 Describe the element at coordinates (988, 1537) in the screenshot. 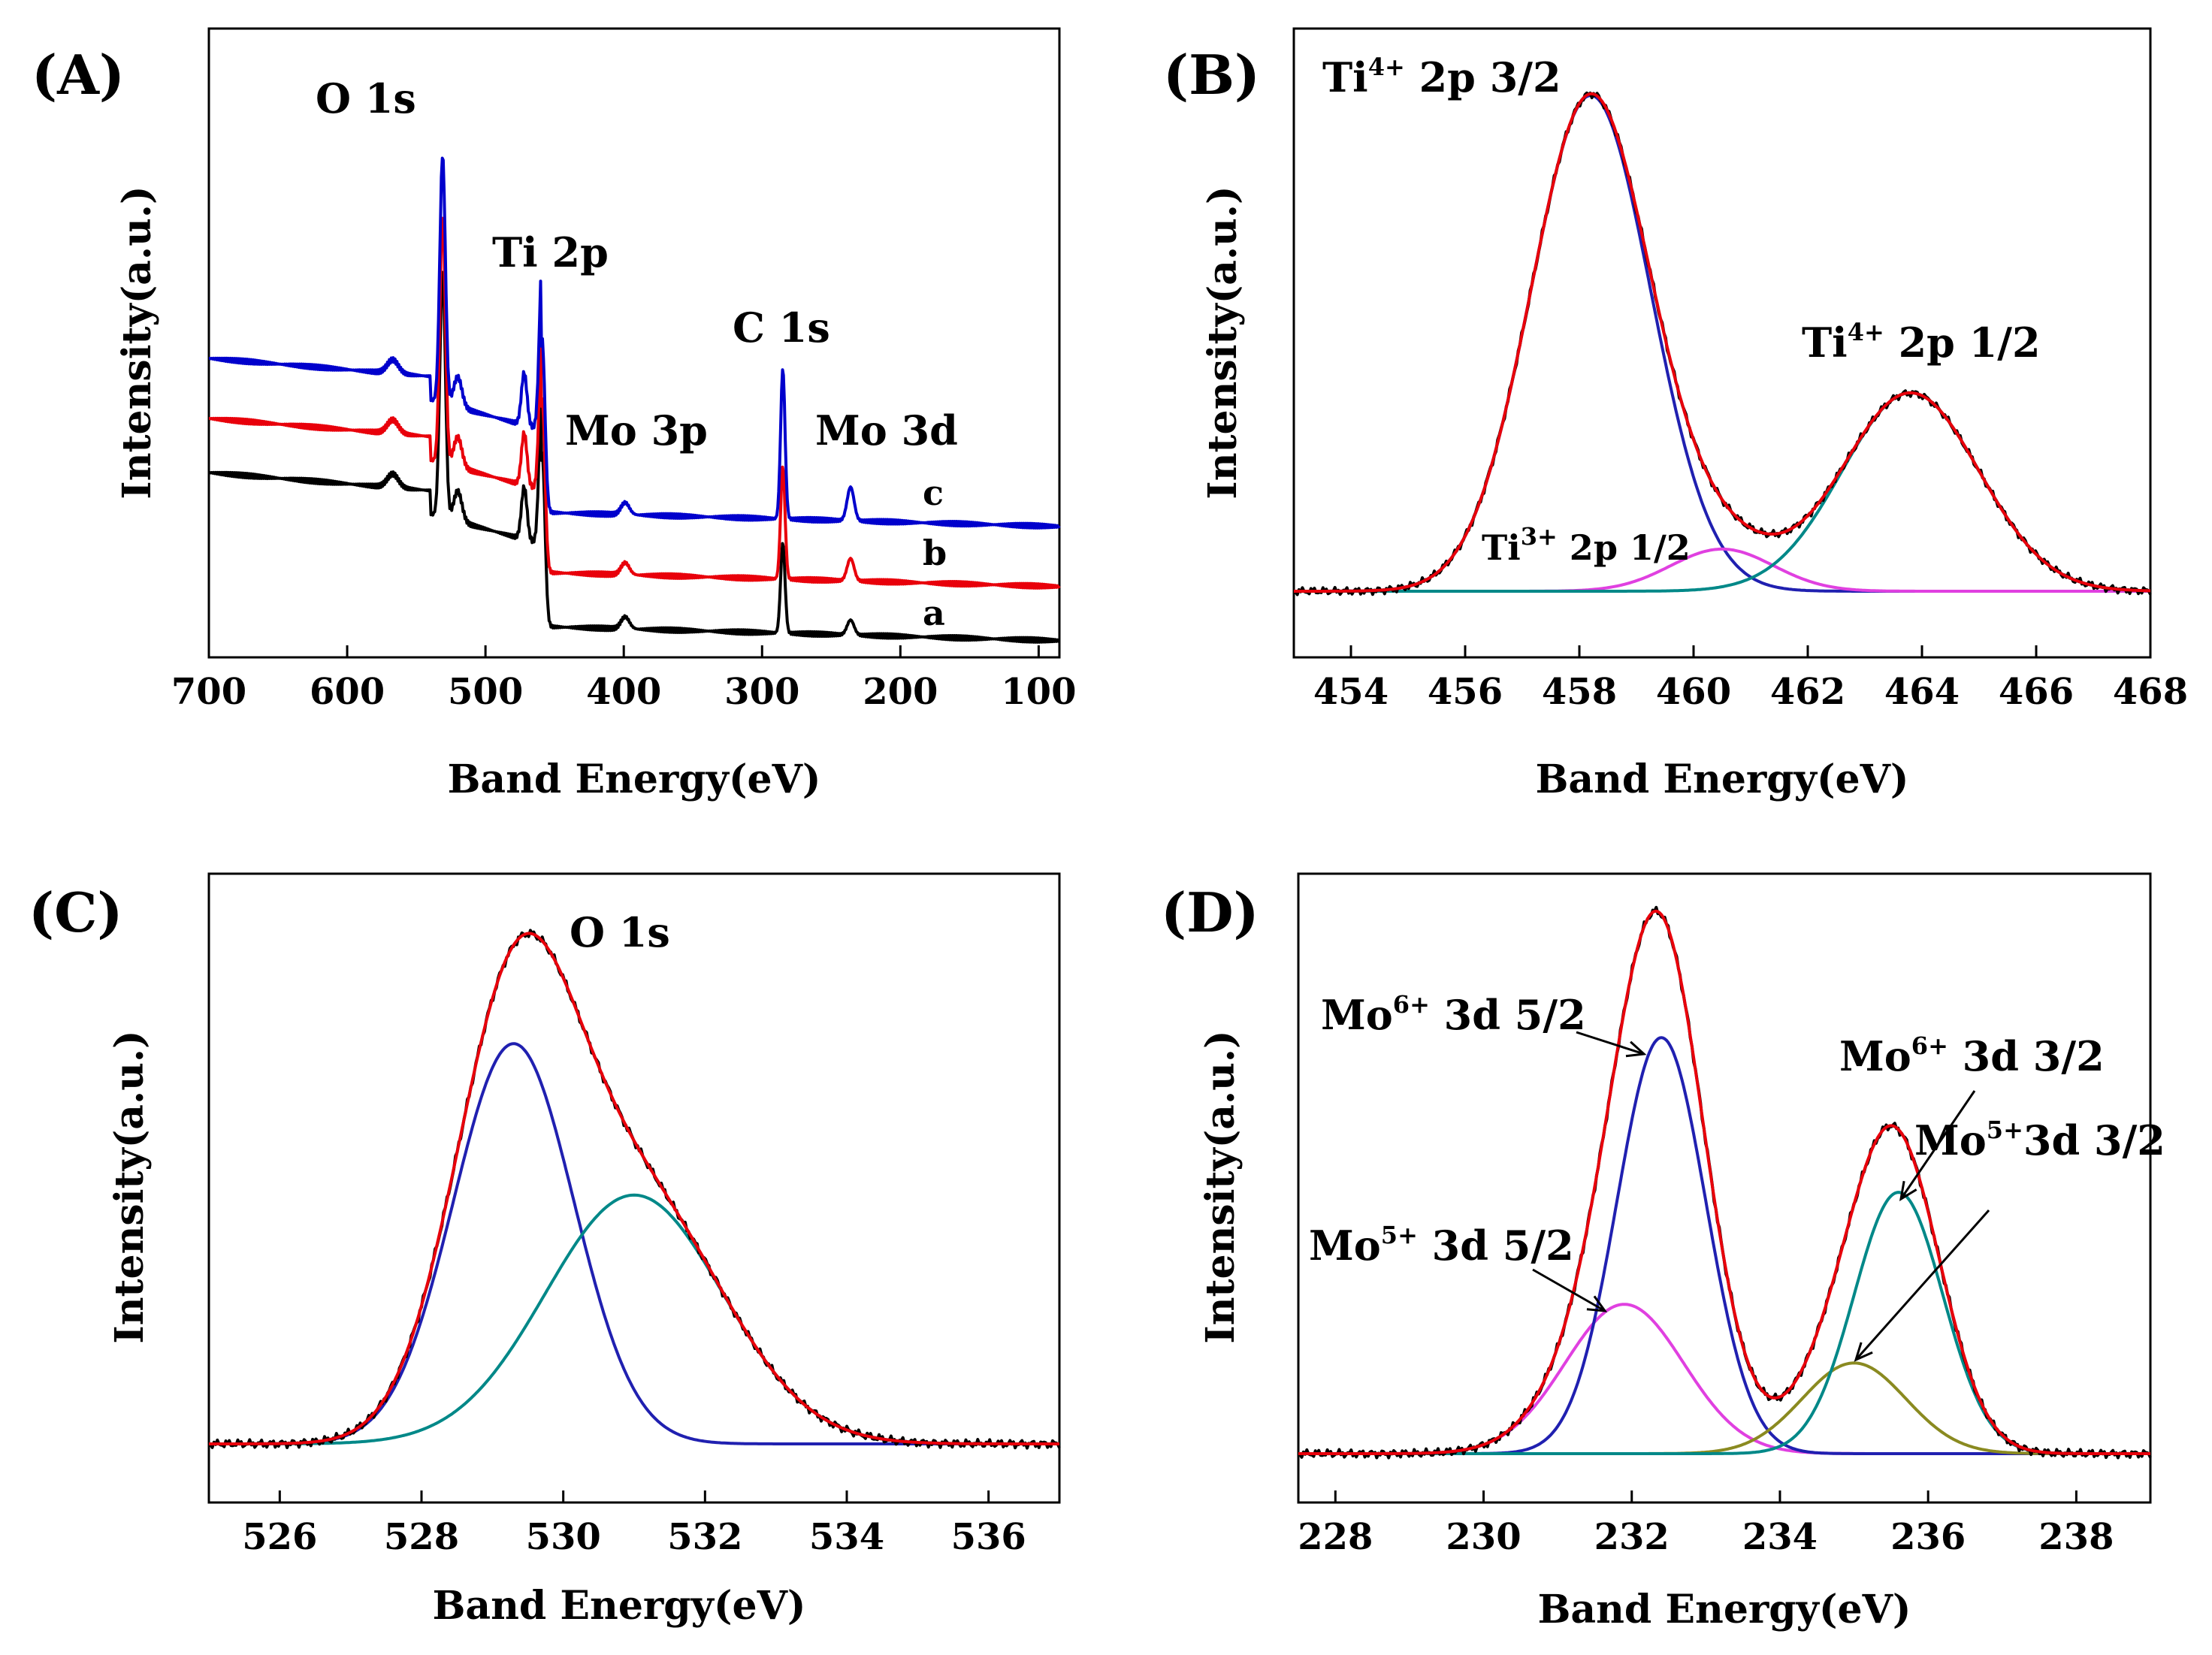

I see `x-tick-label: 536` at that location.